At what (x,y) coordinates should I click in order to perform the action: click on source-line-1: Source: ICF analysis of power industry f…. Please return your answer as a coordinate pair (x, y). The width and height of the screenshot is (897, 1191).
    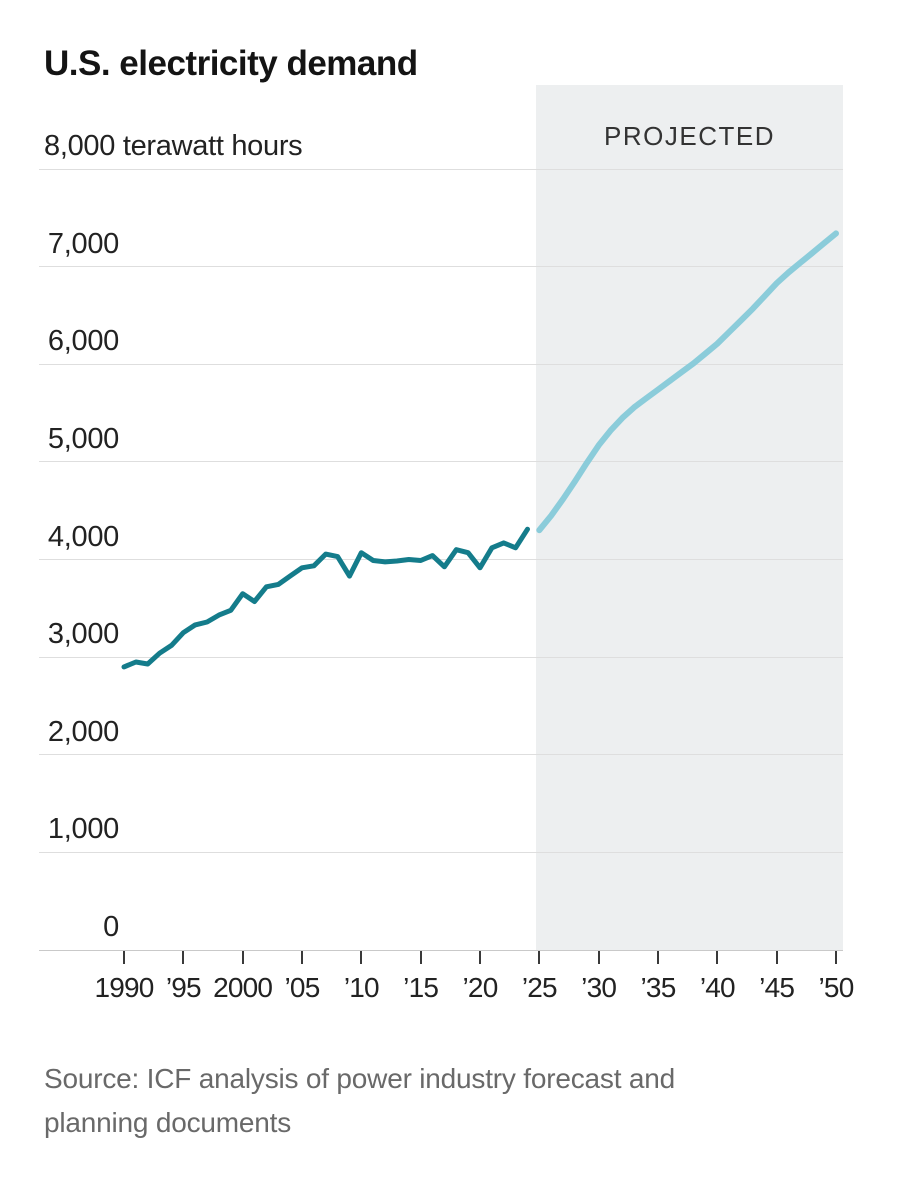
    Looking at the image, I should click on (359, 1078).